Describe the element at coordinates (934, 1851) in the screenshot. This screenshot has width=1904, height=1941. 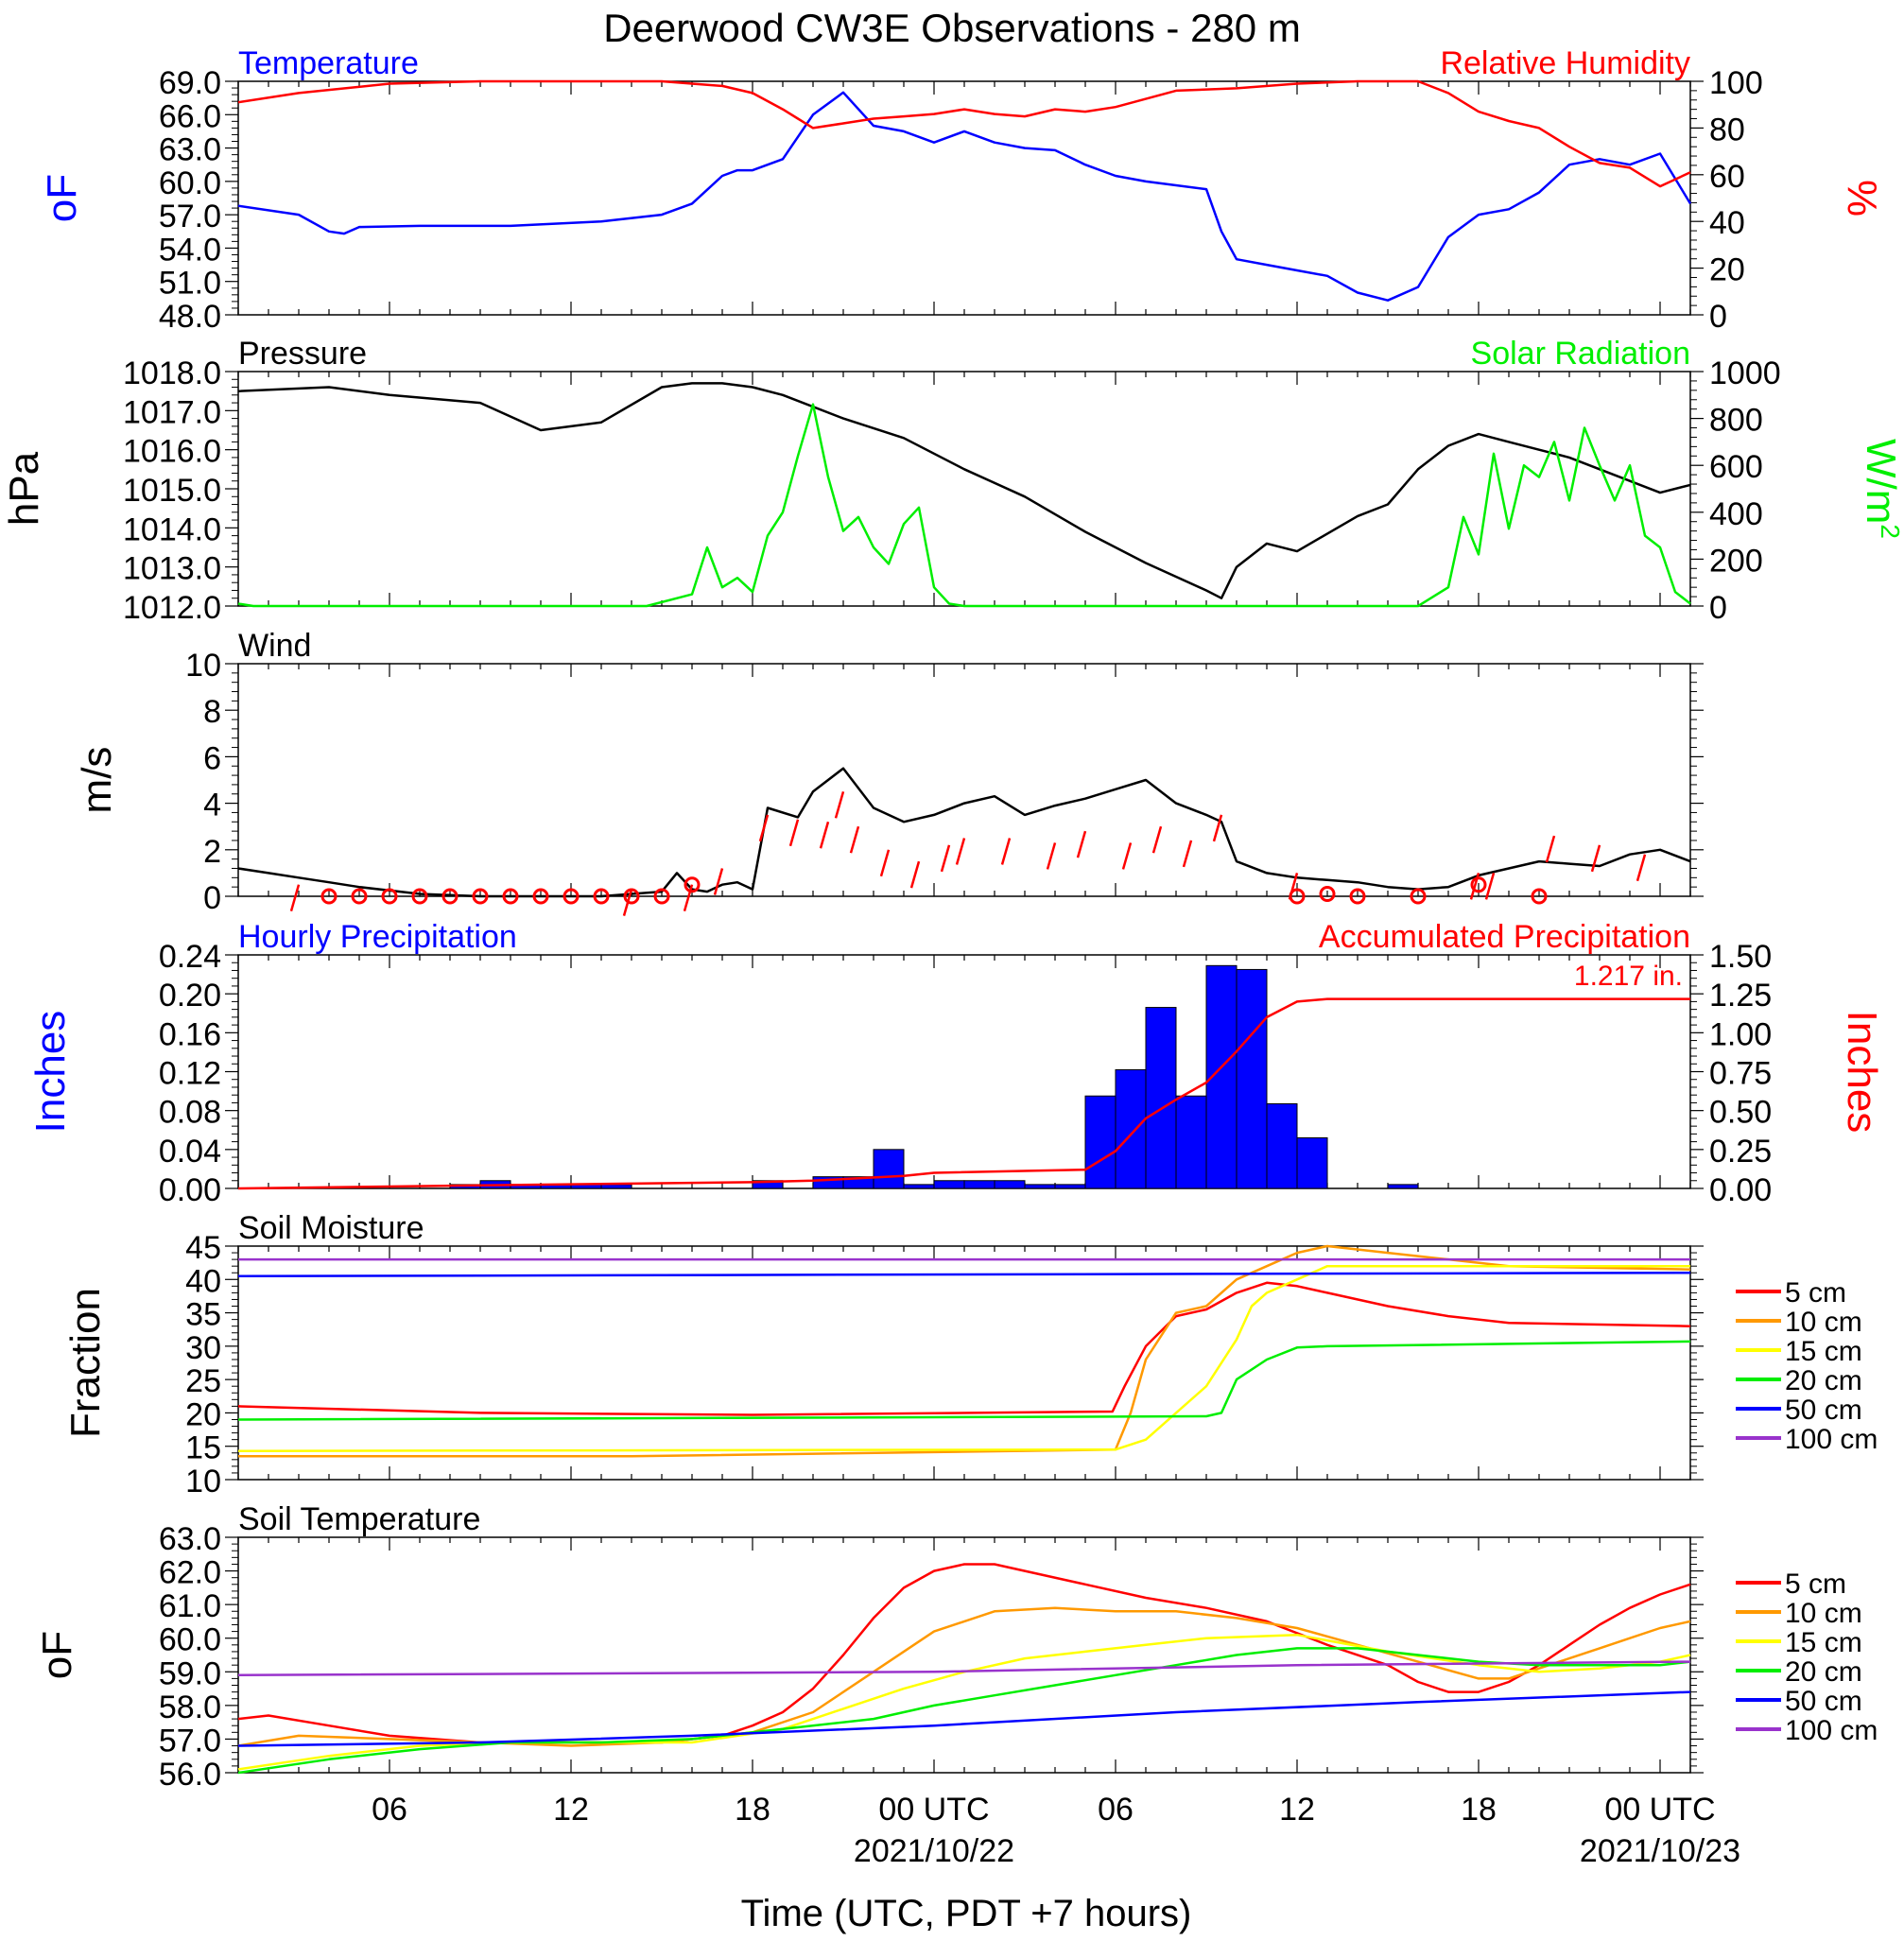
I see `x-date-label: 2021/10/22` at that location.